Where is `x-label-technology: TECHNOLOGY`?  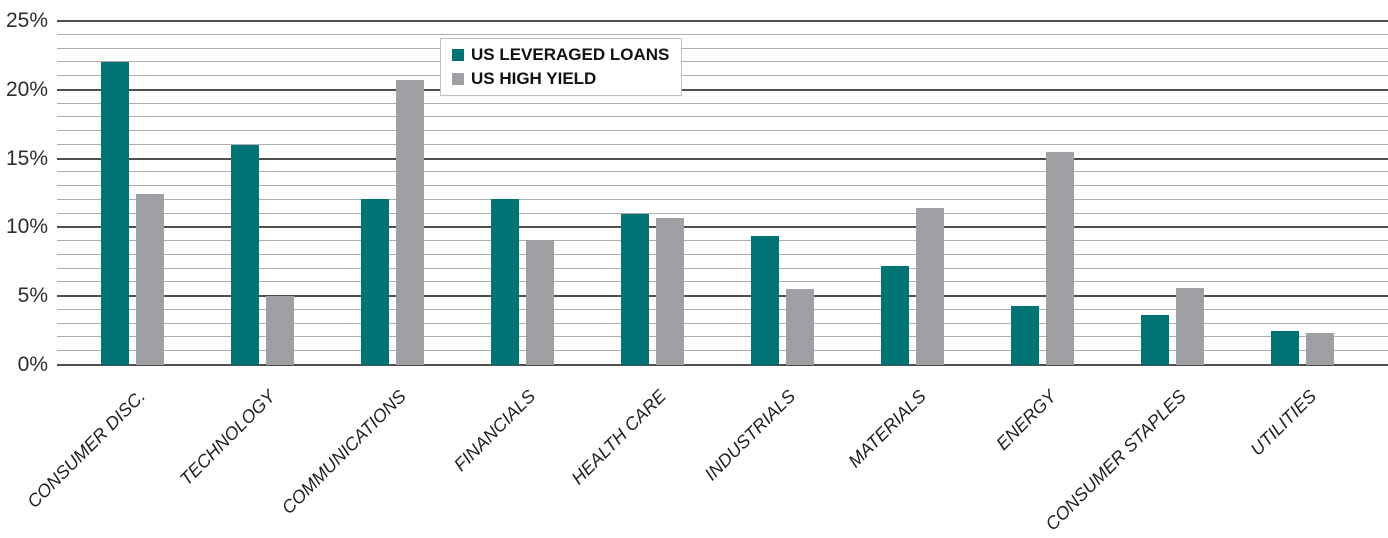 x-label-technology: TECHNOLOGY is located at coordinates (227, 438).